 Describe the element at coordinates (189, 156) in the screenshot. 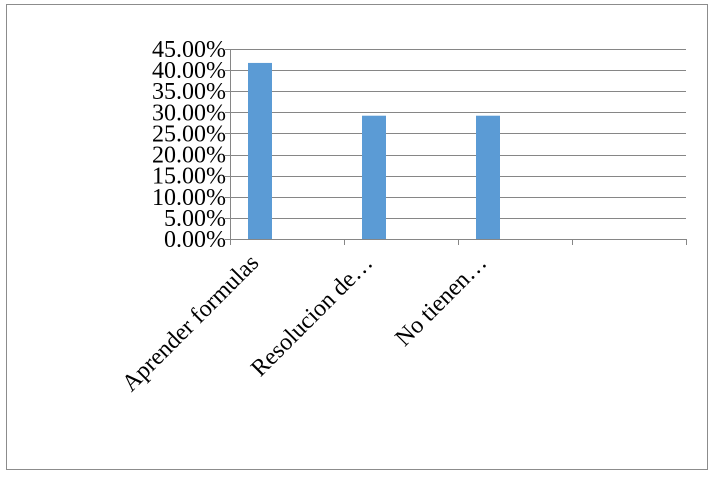

I see `y-tick-label: 20.00%` at that location.